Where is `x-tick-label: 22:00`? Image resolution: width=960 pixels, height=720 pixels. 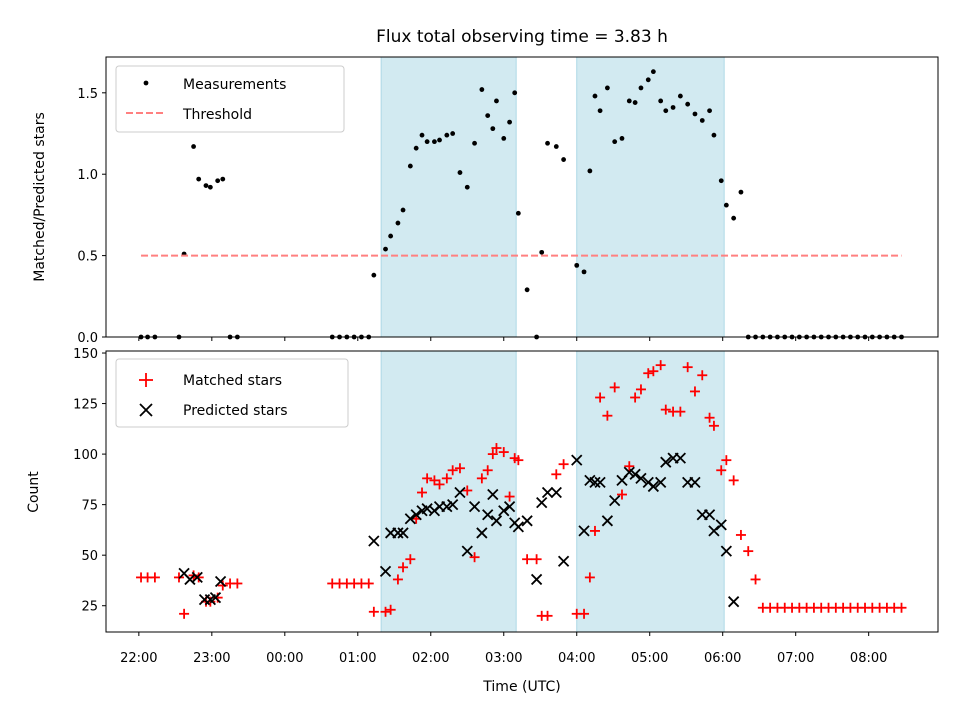
x-tick-label: 22:00 is located at coordinates (138, 658).